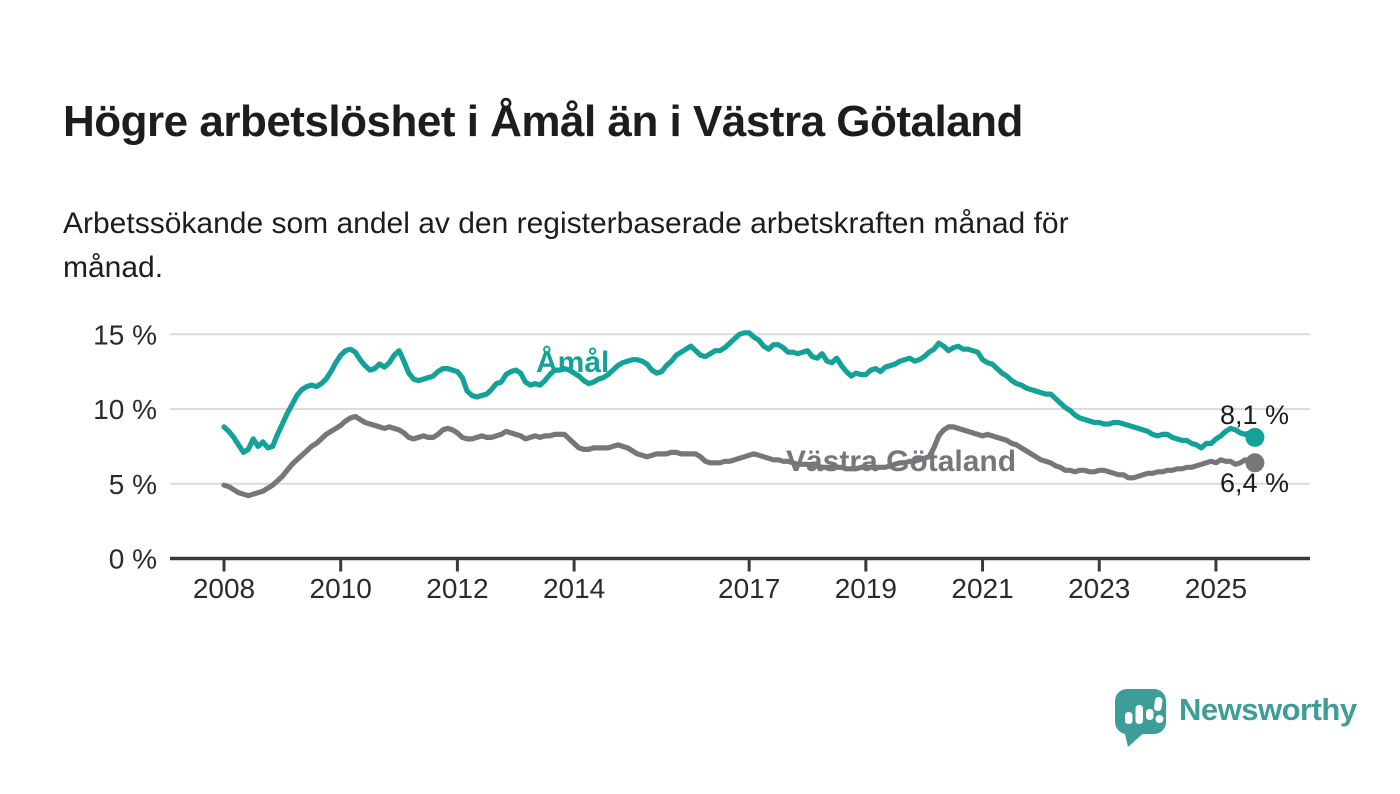 This screenshot has width=1400, height=794. I want to click on y-axis-label-5: 5 %, so click(133, 484).